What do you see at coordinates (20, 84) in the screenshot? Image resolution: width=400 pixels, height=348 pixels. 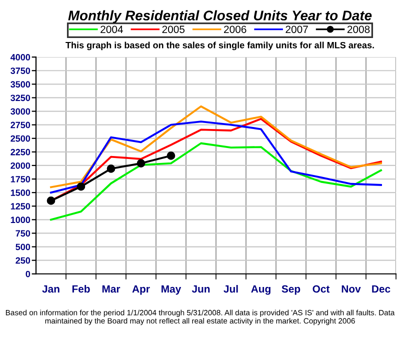 I see `y-tick-label: 3500` at bounding box center [20, 84].